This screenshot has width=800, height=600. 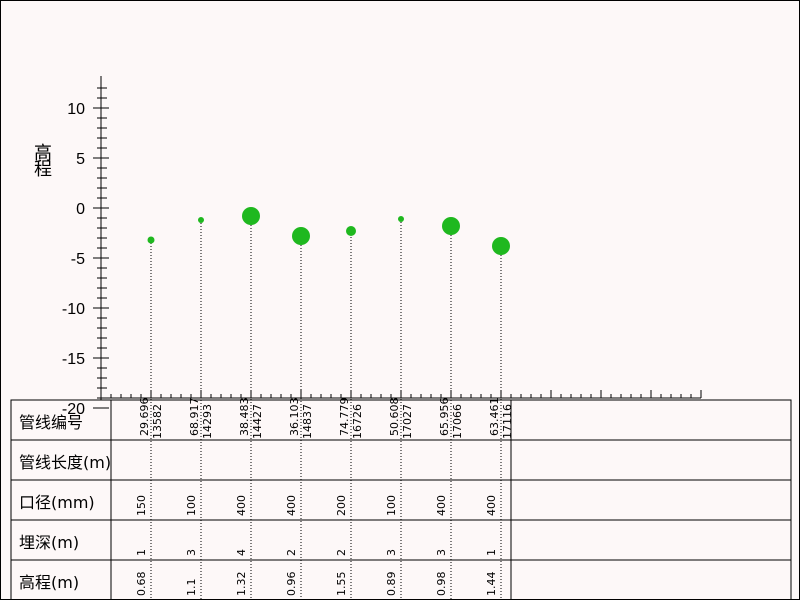 What do you see at coordinates (444, 417) in the screenshot?
I see `pipe-length-value: 65.956` at bounding box center [444, 417].